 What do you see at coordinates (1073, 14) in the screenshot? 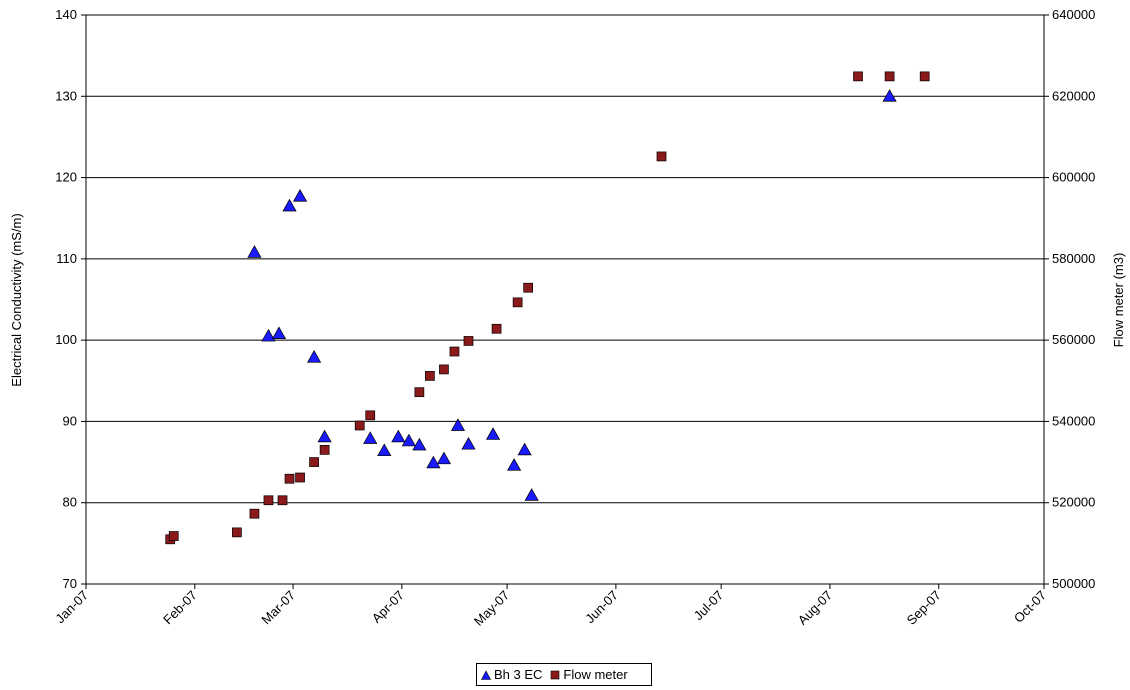
I see `y2-tick-label: 640000` at bounding box center [1073, 14].